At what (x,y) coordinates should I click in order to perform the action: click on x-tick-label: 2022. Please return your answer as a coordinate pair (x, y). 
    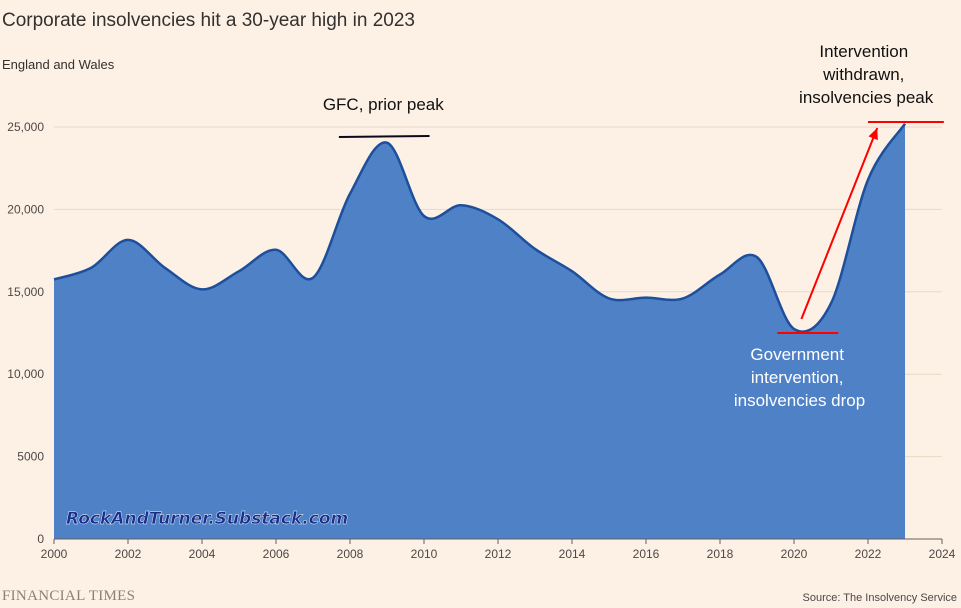
    Looking at the image, I should click on (868, 554).